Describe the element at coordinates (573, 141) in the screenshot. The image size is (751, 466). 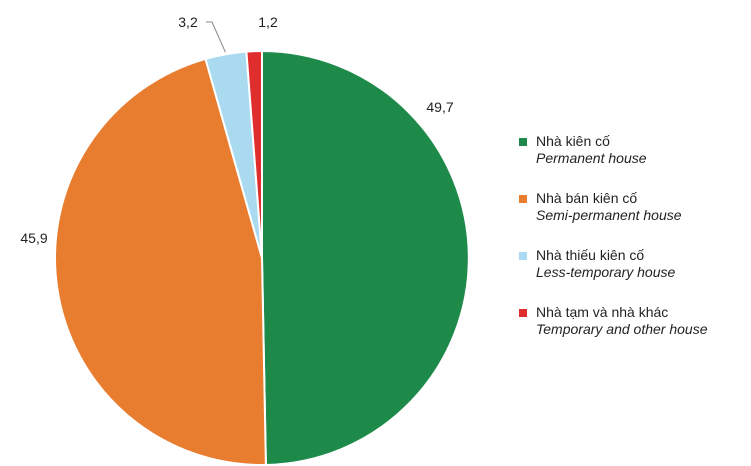
I see `legend-label-vi: Nhà kiên cố` at that location.